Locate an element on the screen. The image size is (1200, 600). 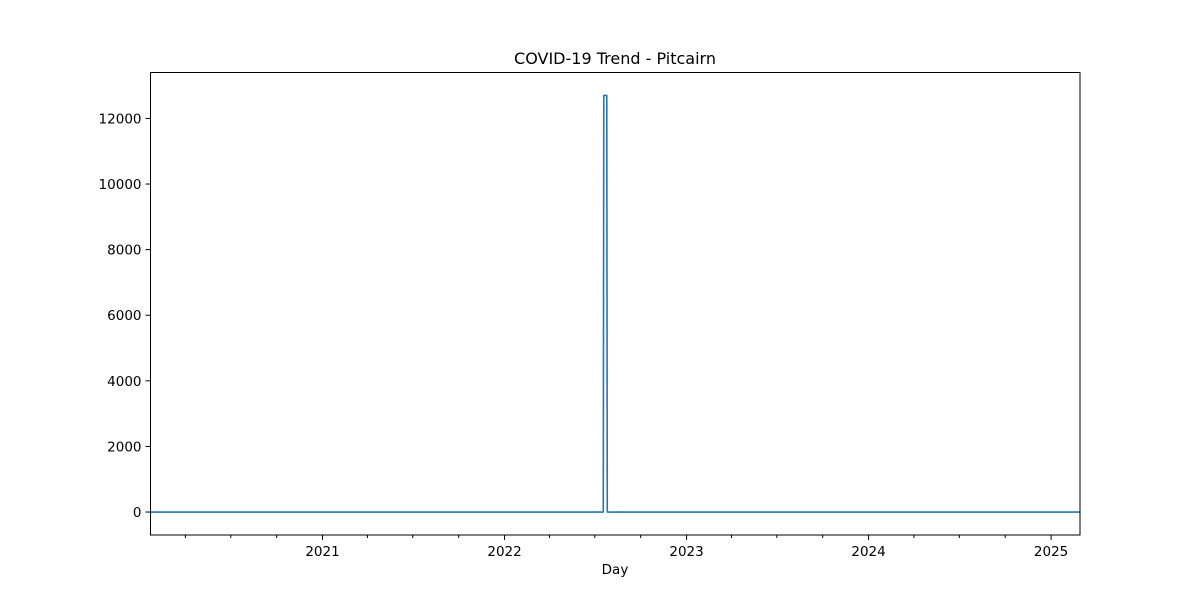
y-tick-label: 8000 is located at coordinates (124, 251).